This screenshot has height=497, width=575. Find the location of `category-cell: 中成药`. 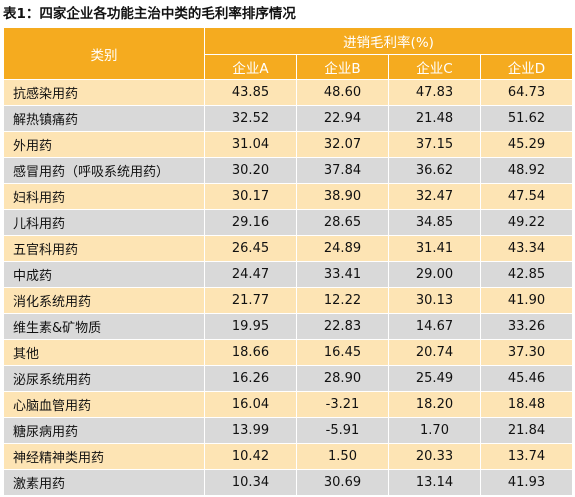

category-cell: 中成药 is located at coordinates (104, 274).